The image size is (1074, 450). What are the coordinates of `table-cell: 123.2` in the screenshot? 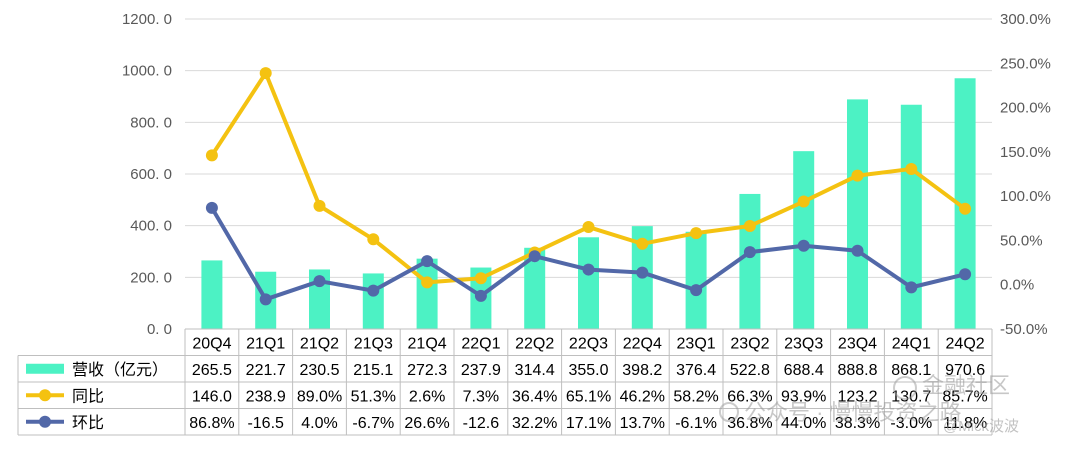 It's located at (857, 396).